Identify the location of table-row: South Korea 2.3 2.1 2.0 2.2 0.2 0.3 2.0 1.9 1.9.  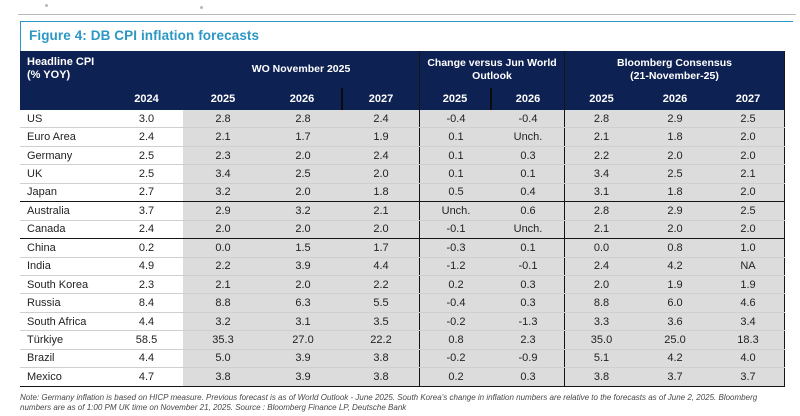
(402, 285).